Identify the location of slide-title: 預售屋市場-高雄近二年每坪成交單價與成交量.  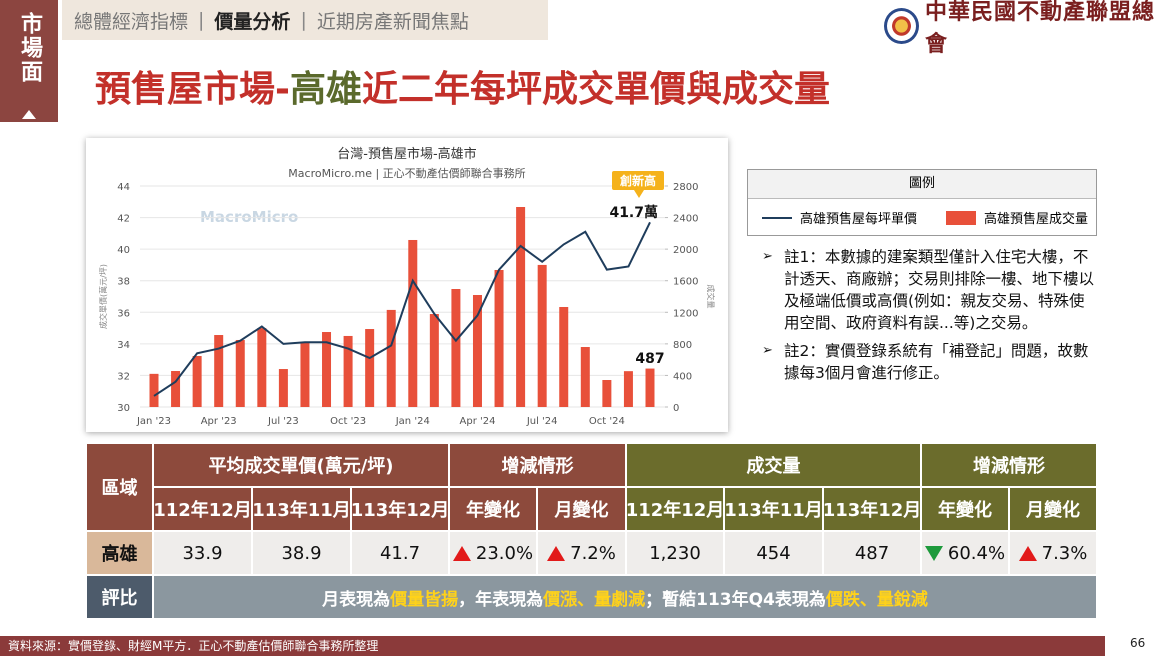
(462, 86).